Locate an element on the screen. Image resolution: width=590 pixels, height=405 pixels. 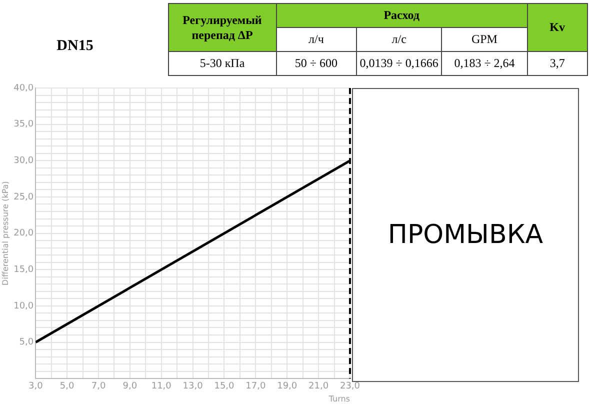
text: Kv is located at coordinates (557, 28).